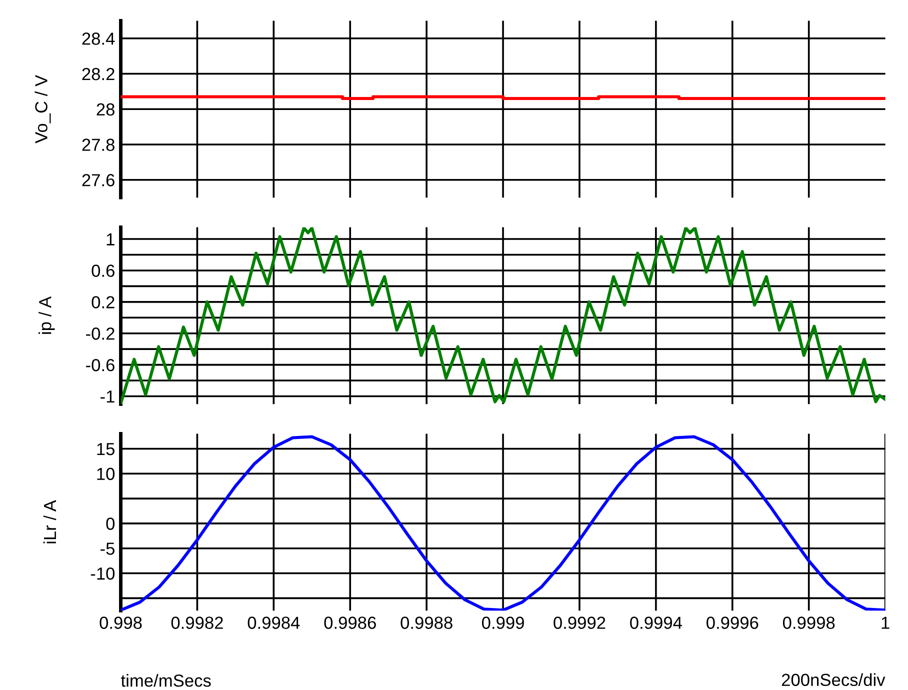 This screenshot has width=908, height=690. I want to click on x-tick-label: 0.9982, so click(197, 622).